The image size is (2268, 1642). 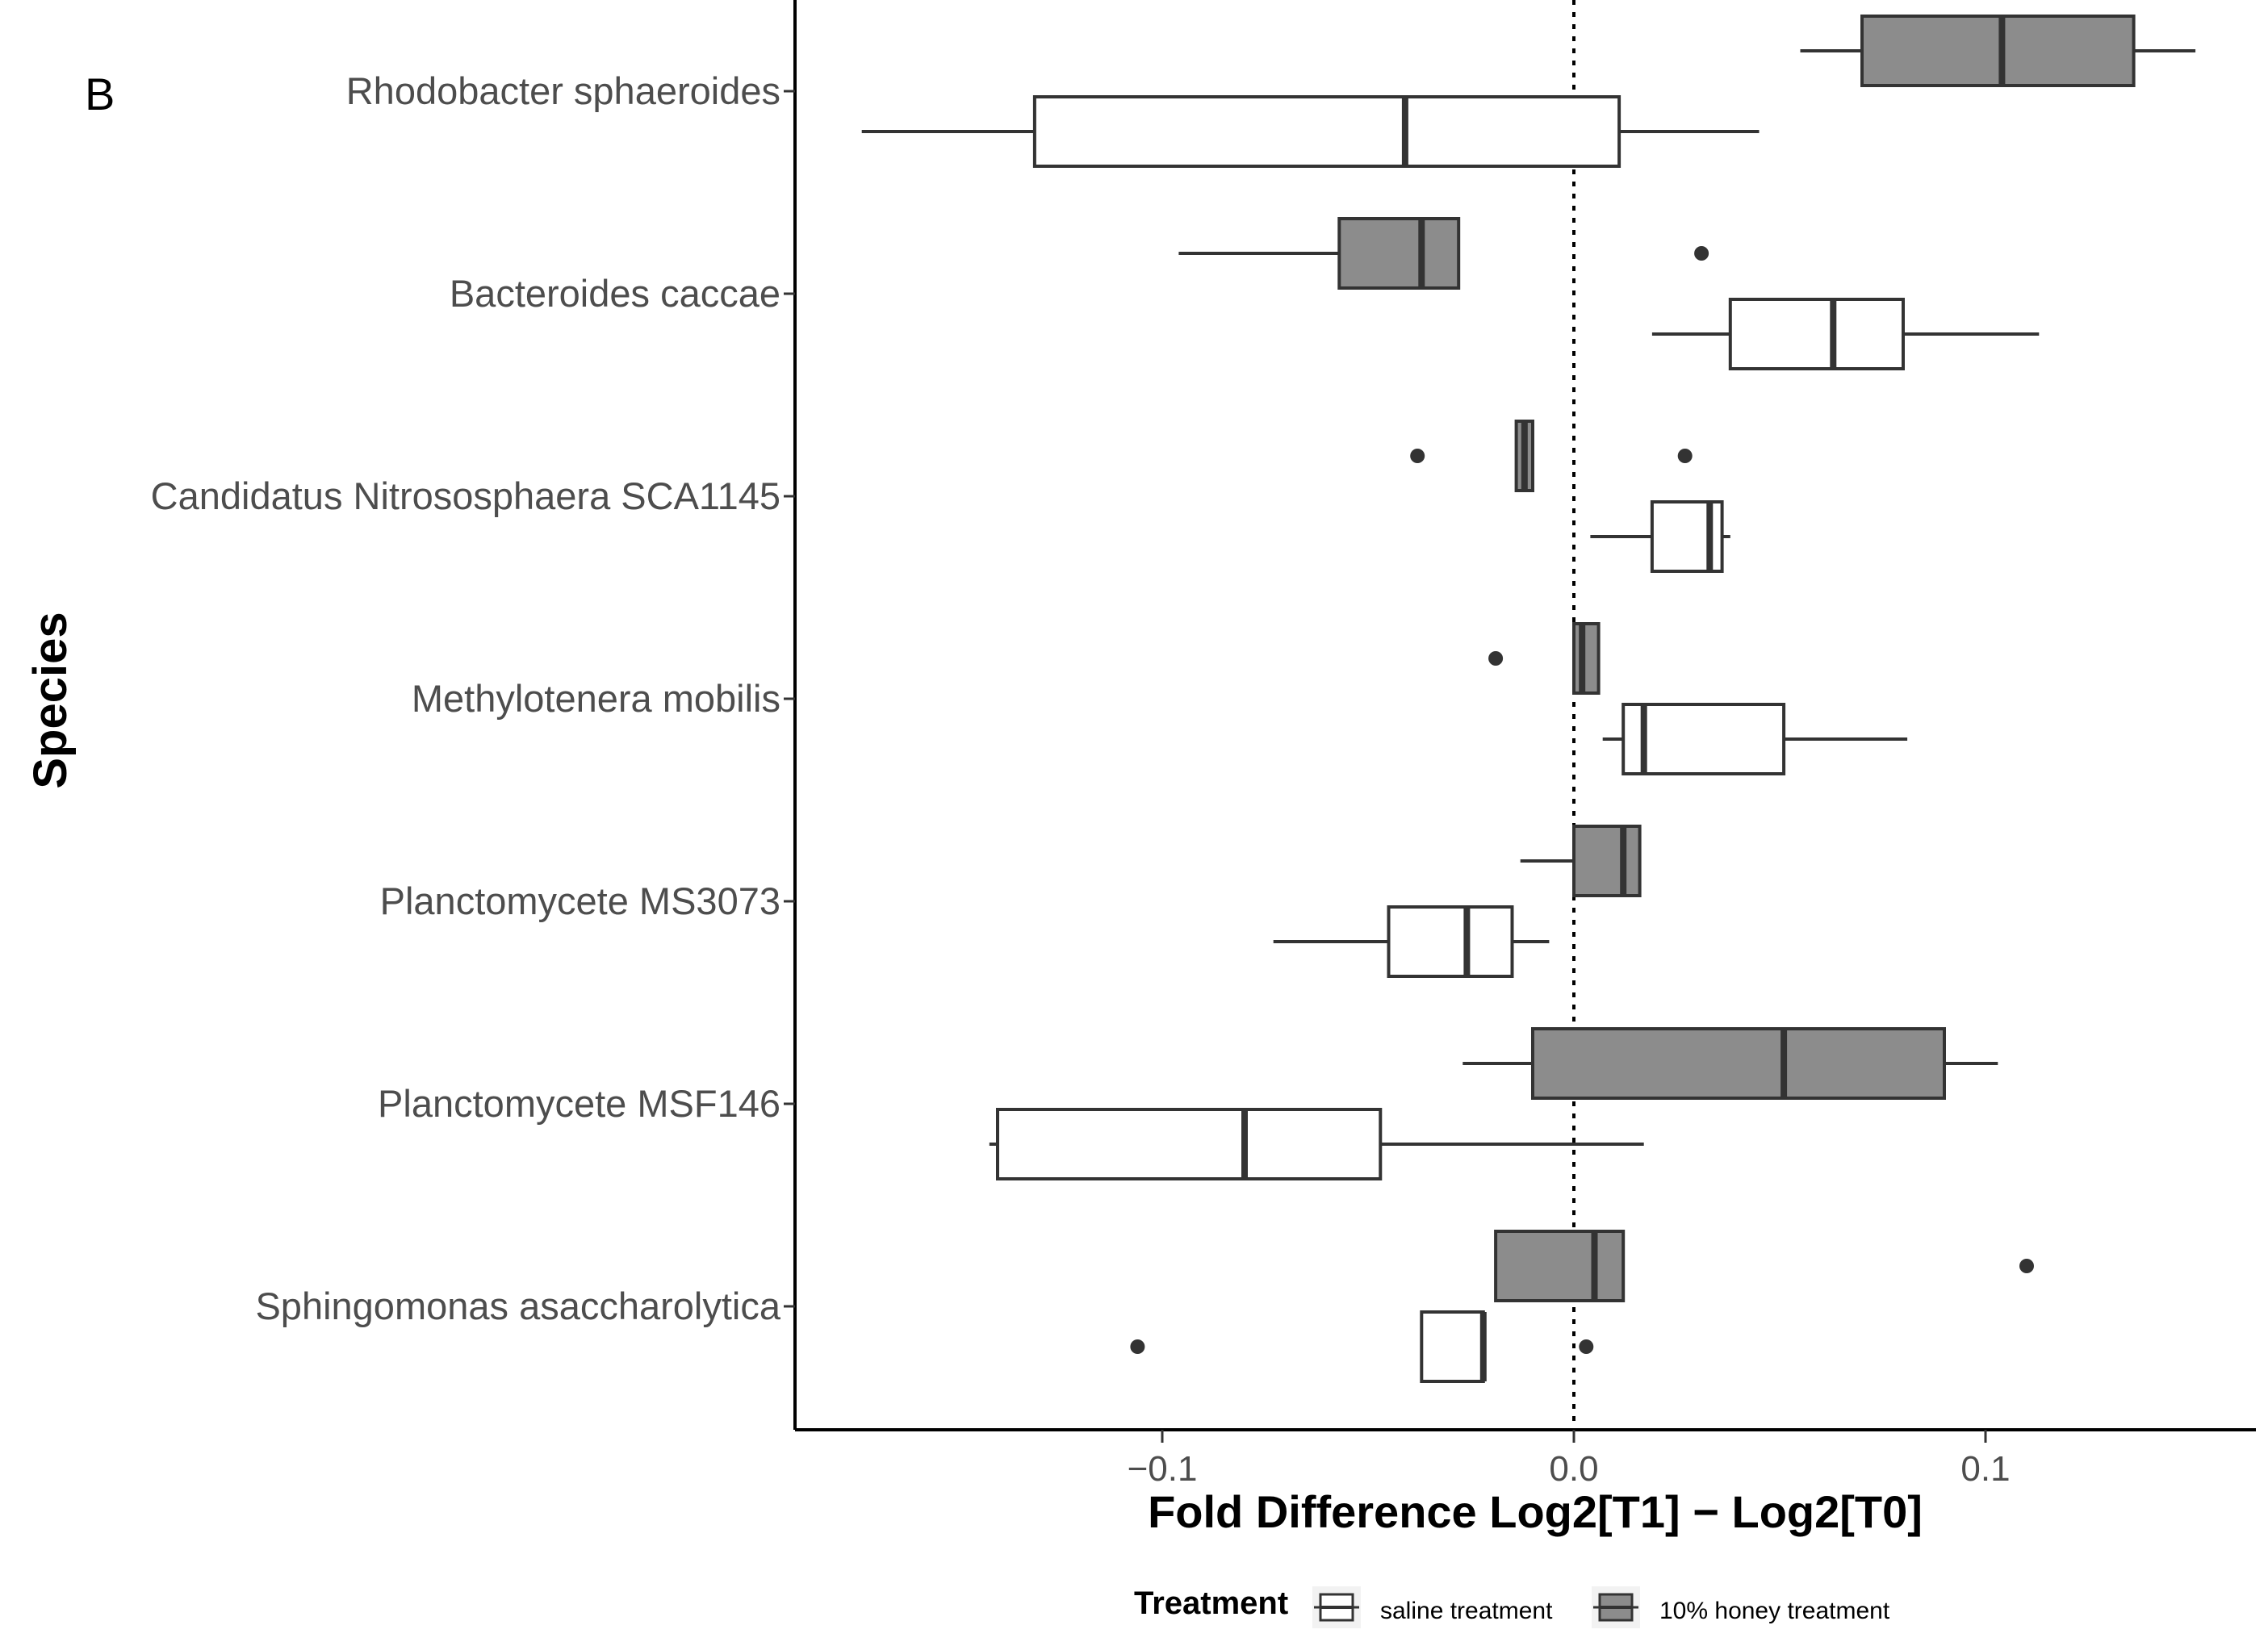 What do you see at coordinates (1211, 1603) in the screenshot?
I see `legend-title: Treatment` at bounding box center [1211, 1603].